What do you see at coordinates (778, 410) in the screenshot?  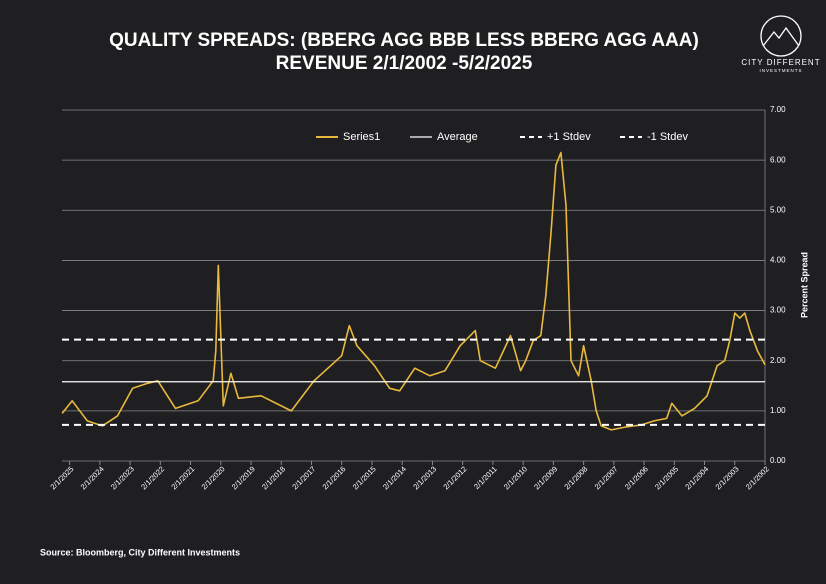 I see `y-tick-label: 1.00` at bounding box center [778, 410].